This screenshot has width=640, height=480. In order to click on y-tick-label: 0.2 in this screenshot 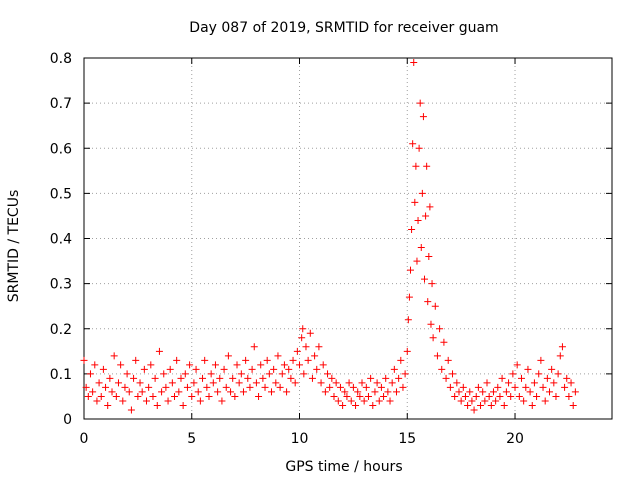, I will do `click(61, 330)`.